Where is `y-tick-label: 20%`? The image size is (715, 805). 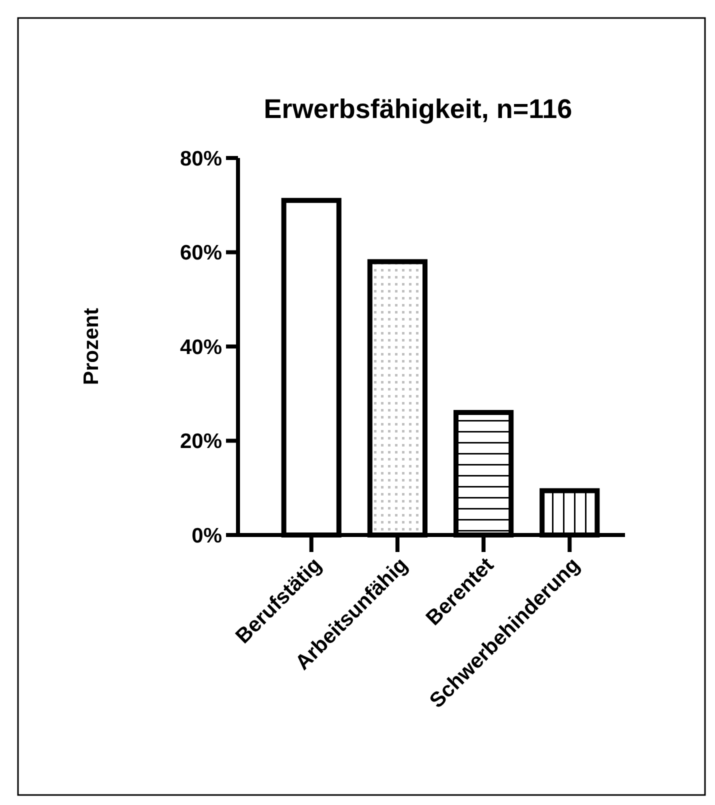
y-tick-label: 20% is located at coordinates (201, 442).